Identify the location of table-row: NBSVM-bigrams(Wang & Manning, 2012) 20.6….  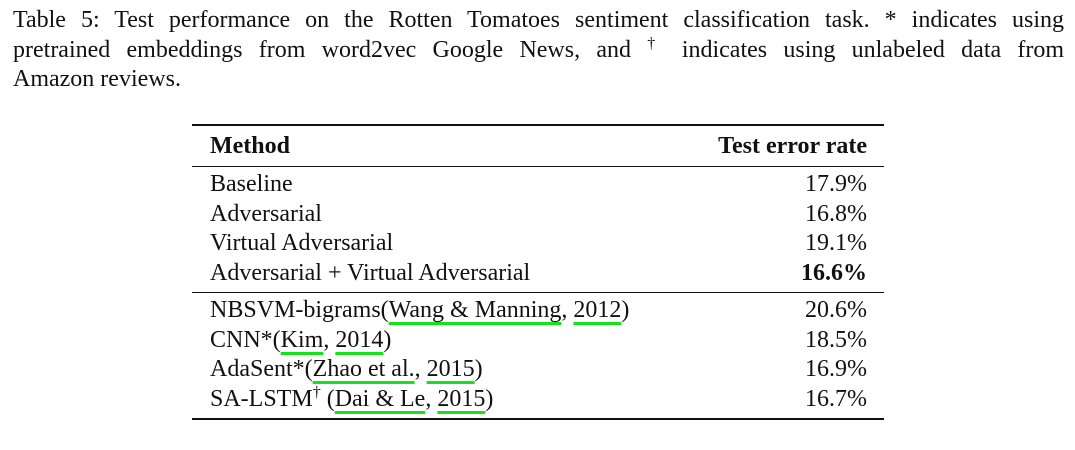
(538, 311).